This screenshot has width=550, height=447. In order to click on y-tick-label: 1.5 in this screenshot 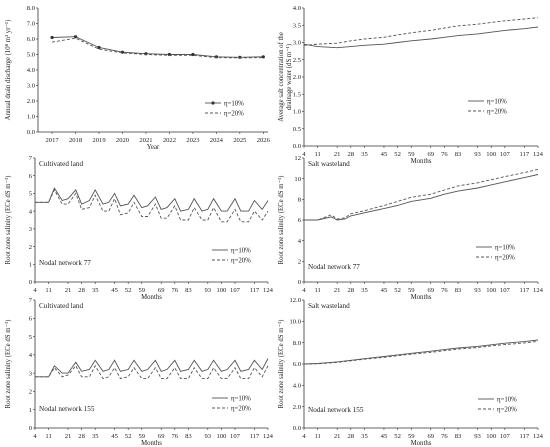, I will do `click(297, 94)`.